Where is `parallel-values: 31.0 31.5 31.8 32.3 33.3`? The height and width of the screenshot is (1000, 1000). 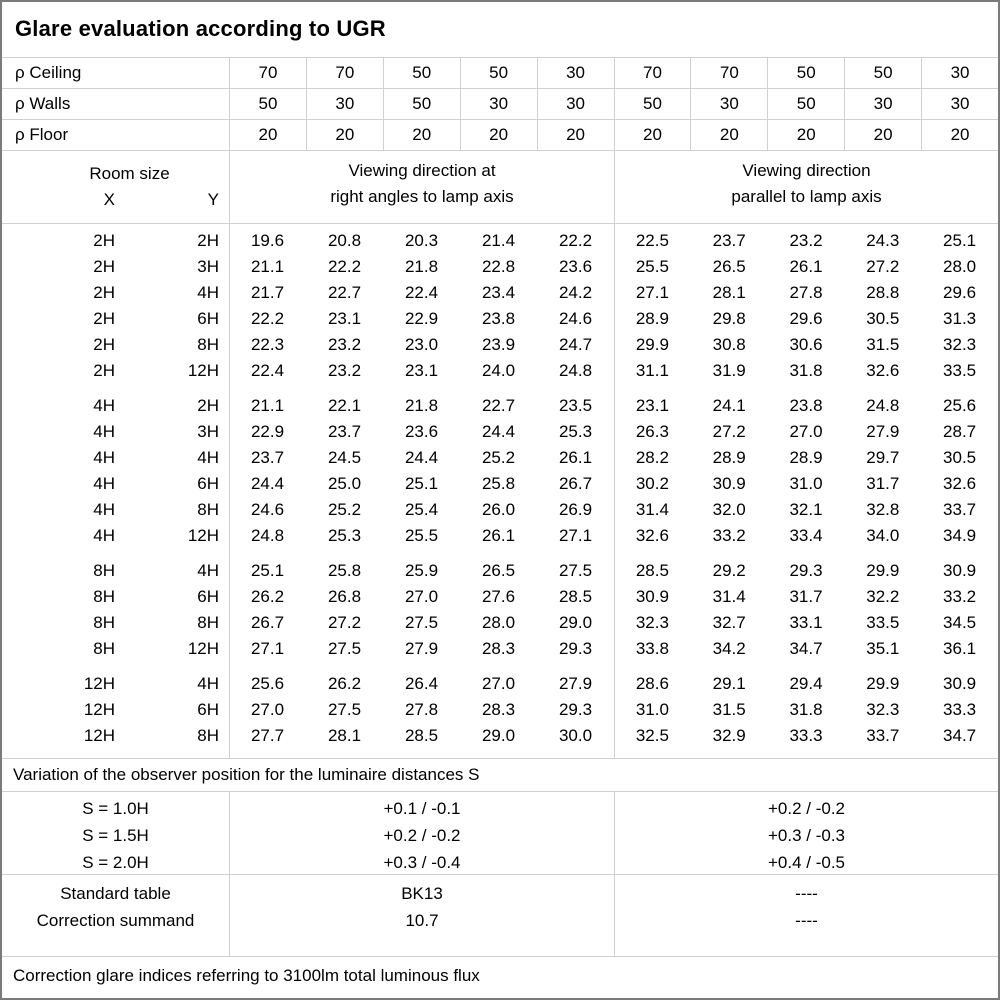
parallel-values: 31.0 31.5 31.8 32.3 33.3 is located at coordinates (806, 710).